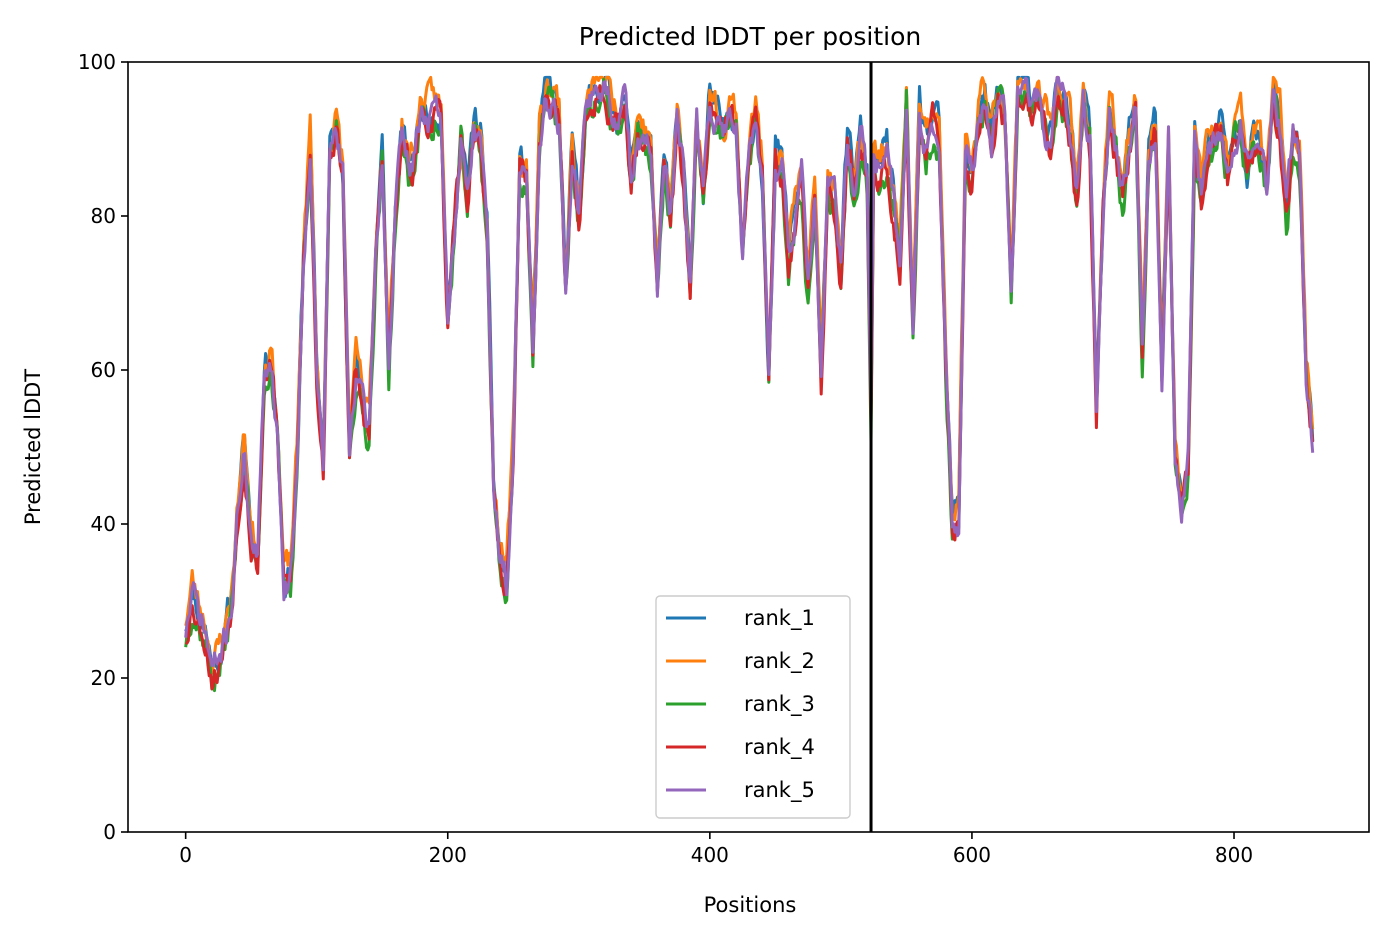 The height and width of the screenshot is (943, 1391). I want to click on legend-label-rank_1: rank_1, so click(779, 618).